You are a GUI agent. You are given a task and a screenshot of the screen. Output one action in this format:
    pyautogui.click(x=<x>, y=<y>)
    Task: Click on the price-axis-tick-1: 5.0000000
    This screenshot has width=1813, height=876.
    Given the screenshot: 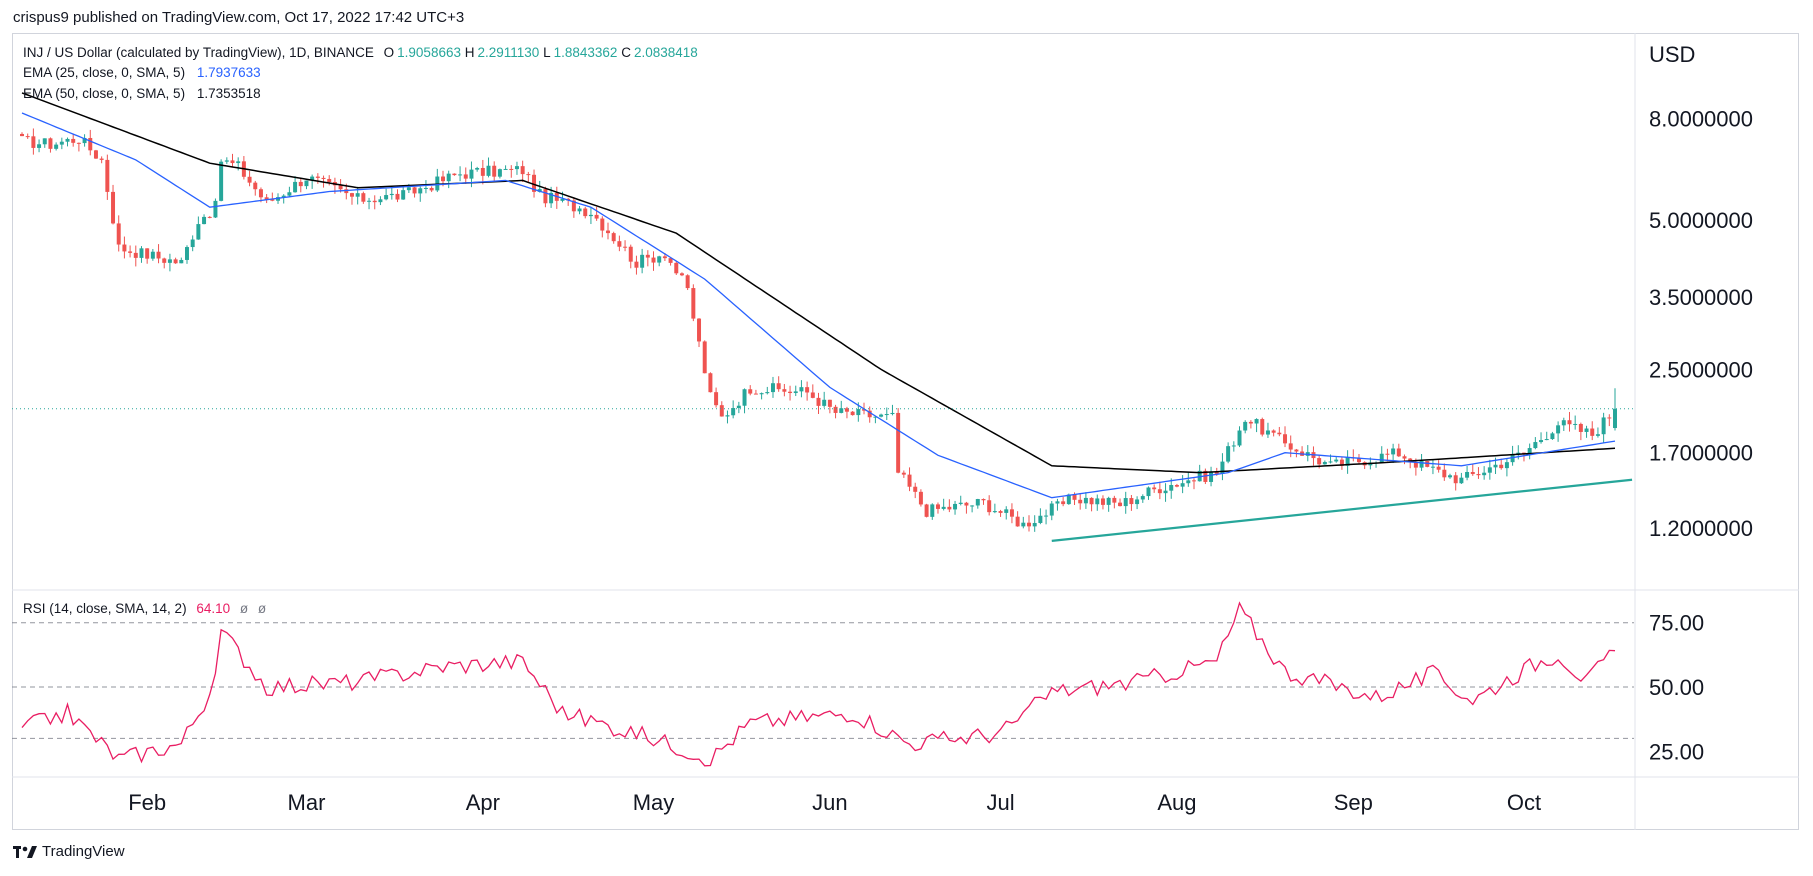 What is the action you would take?
    pyautogui.click(x=1701, y=220)
    